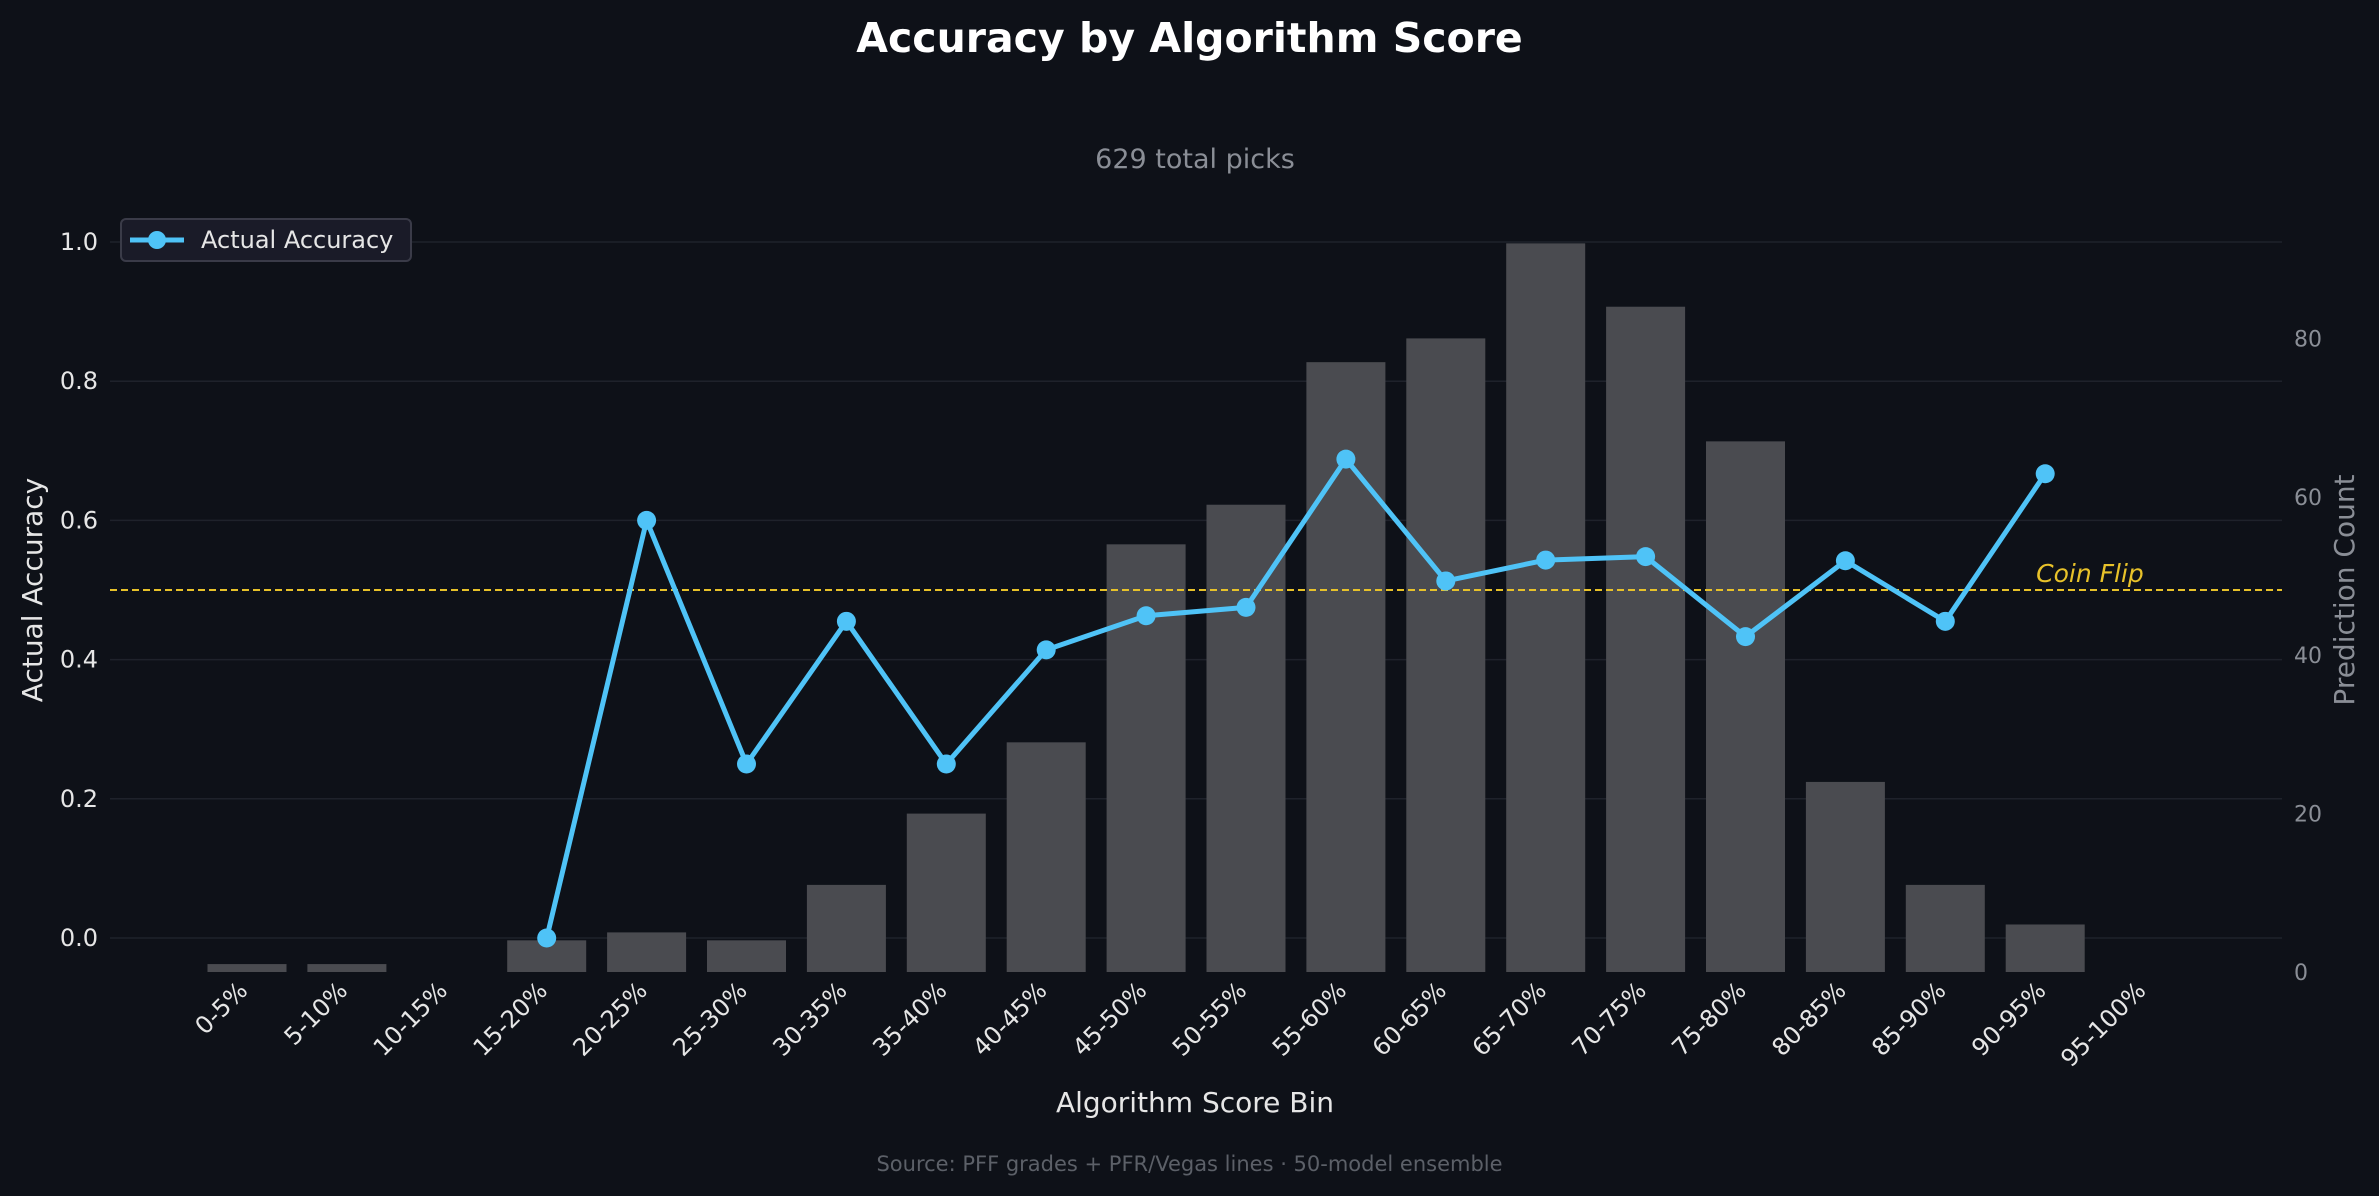 The image size is (2379, 1196). What do you see at coordinates (32, 590) in the screenshot?
I see `left-axis-label: Actual Accuracy` at bounding box center [32, 590].